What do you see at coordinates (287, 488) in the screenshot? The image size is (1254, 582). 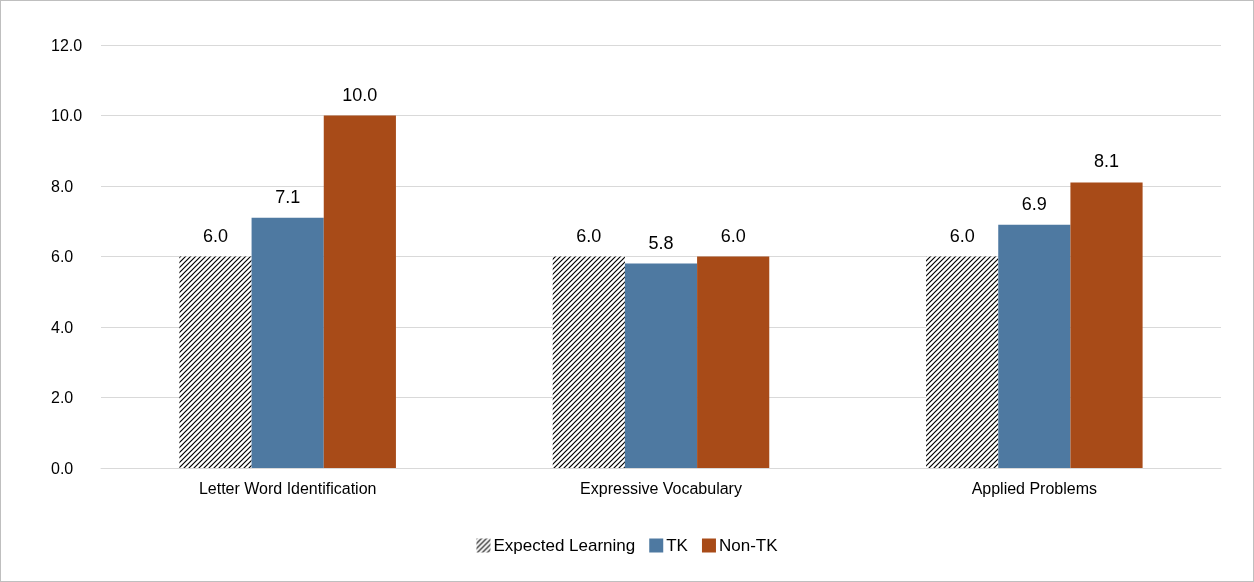 I see `x-tick-label: Letter Word Identification` at bounding box center [287, 488].